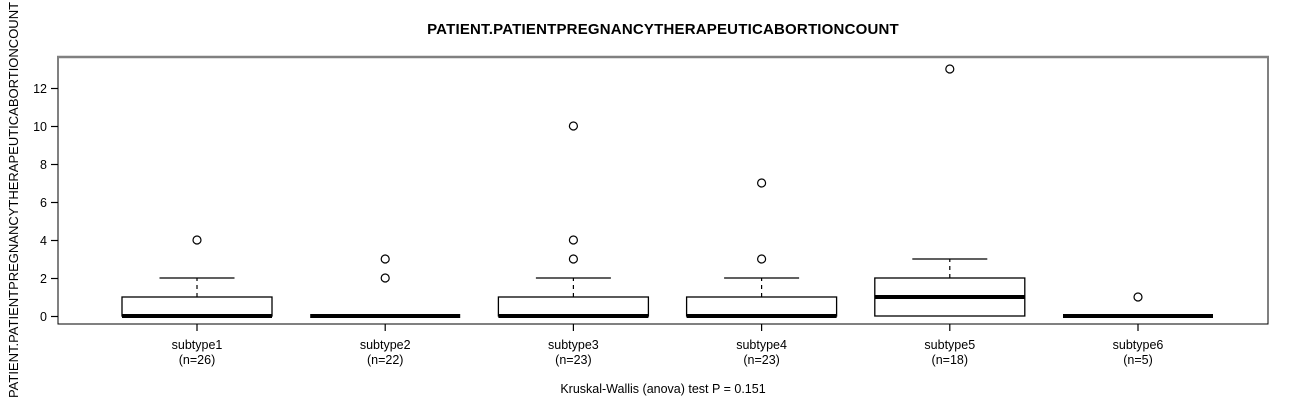 The image size is (1300, 400). I want to click on y-tick-label: 6, so click(43, 203).